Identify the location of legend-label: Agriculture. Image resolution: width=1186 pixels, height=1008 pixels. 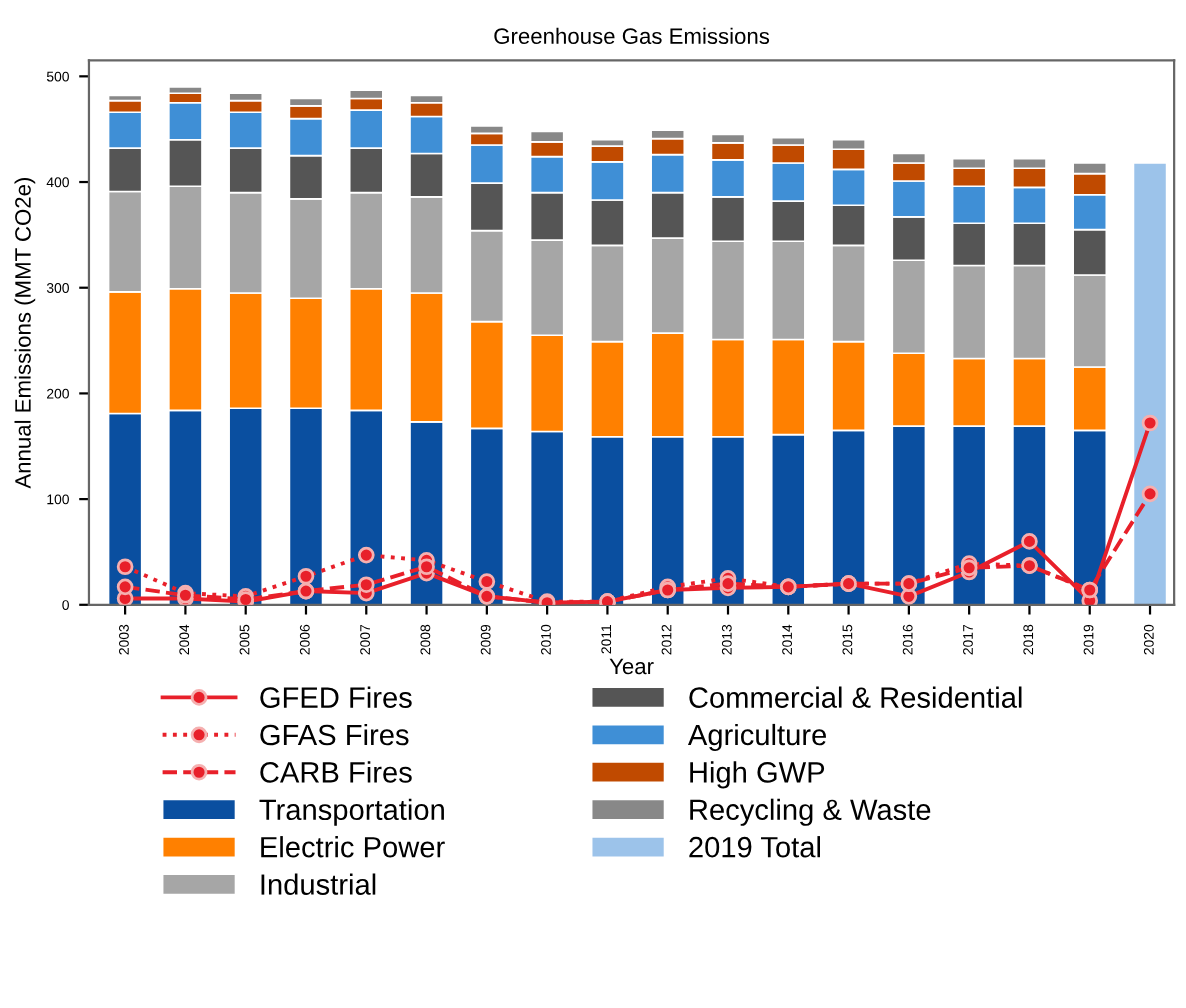
(756, 737).